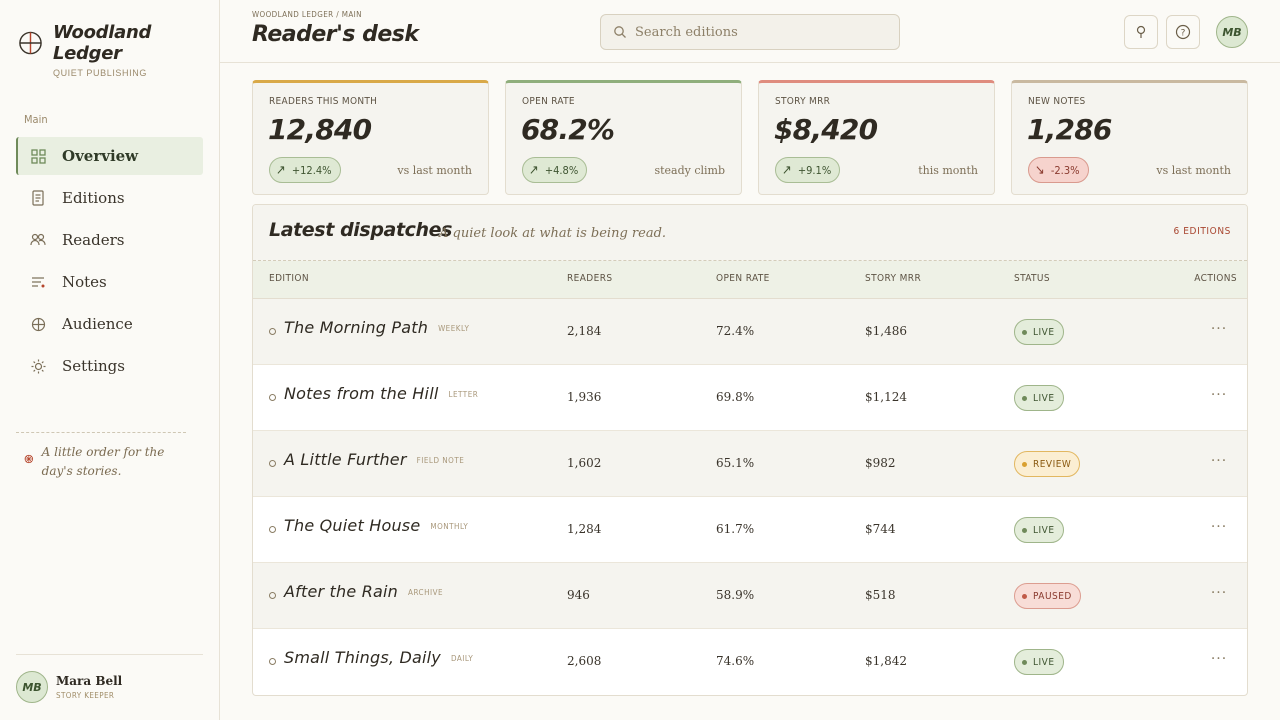  Describe the element at coordinates (584, 463) in the screenshot. I see `readers-cell: 1,602` at that location.